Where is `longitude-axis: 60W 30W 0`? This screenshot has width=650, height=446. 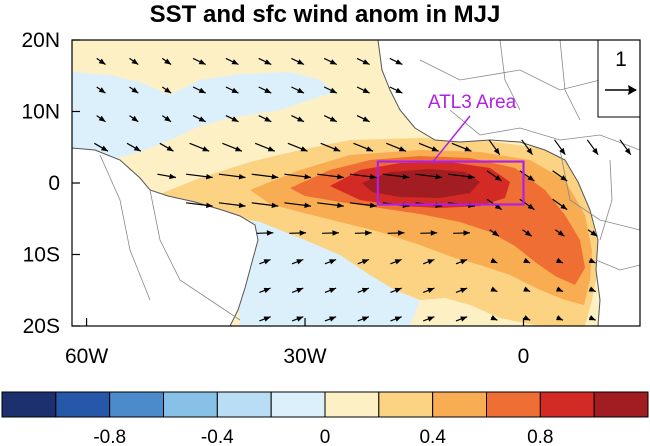 longitude-axis: 60W 30W 0 is located at coordinates (297, 343).